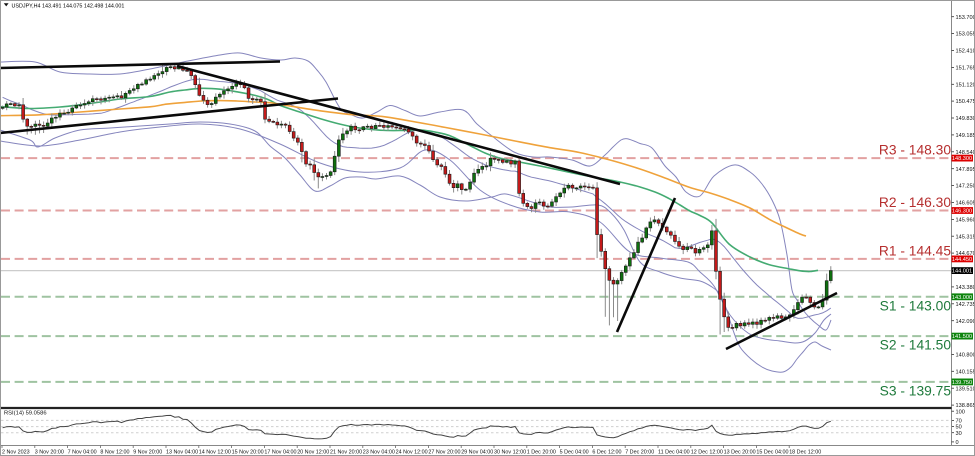  I want to click on svg-text: R3 - 148.30, so click(915, 150).